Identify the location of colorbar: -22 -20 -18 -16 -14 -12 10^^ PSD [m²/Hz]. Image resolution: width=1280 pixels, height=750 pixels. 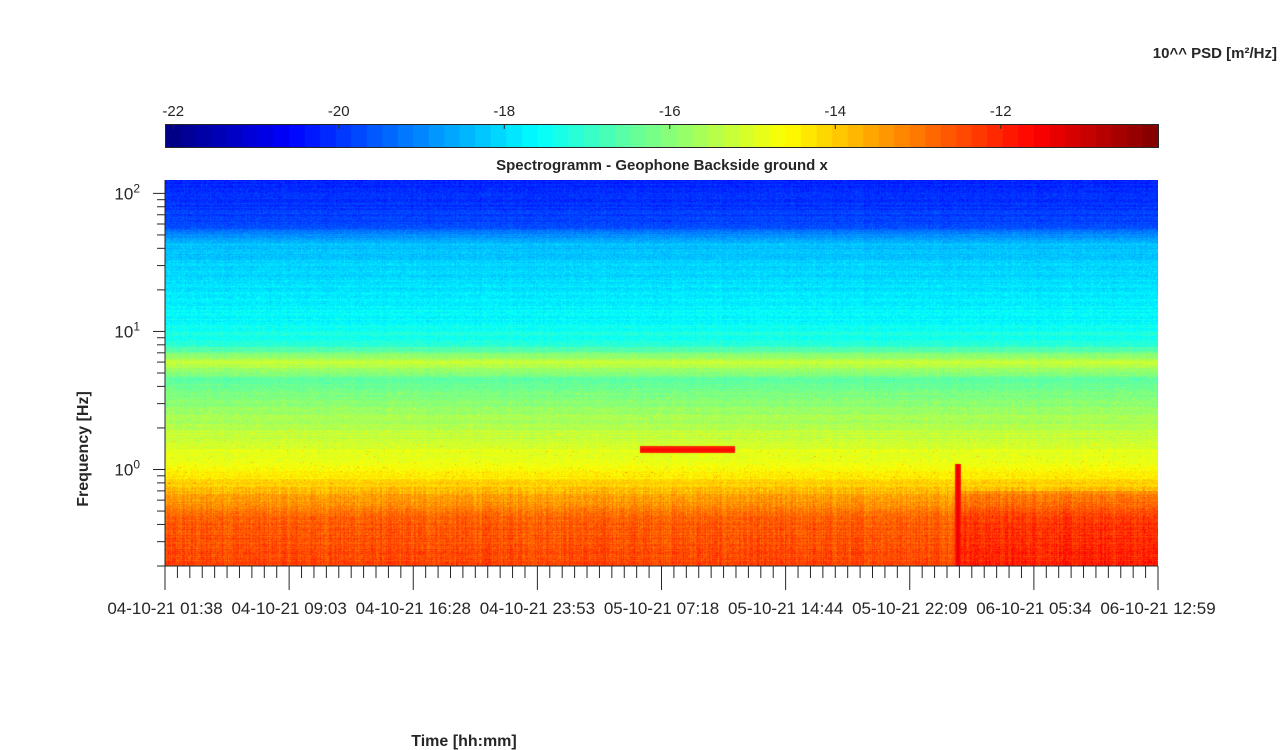
(719, 96).